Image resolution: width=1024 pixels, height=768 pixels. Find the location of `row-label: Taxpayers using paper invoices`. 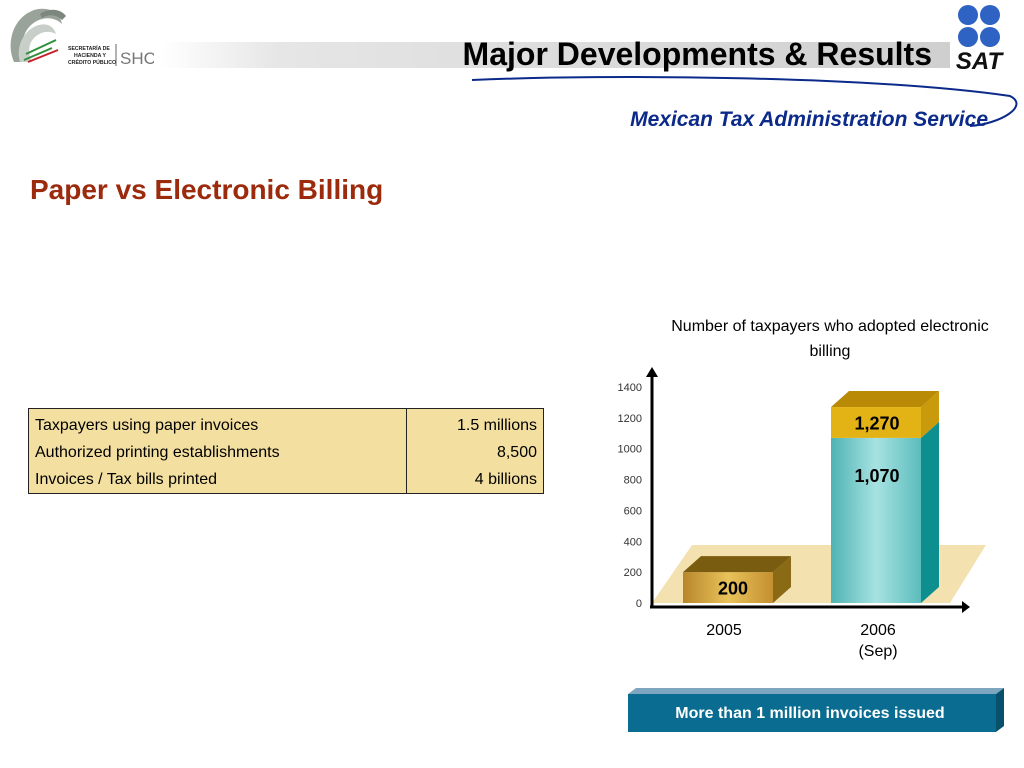

row-label: Taxpayers using paper invoices is located at coordinates (147, 426).